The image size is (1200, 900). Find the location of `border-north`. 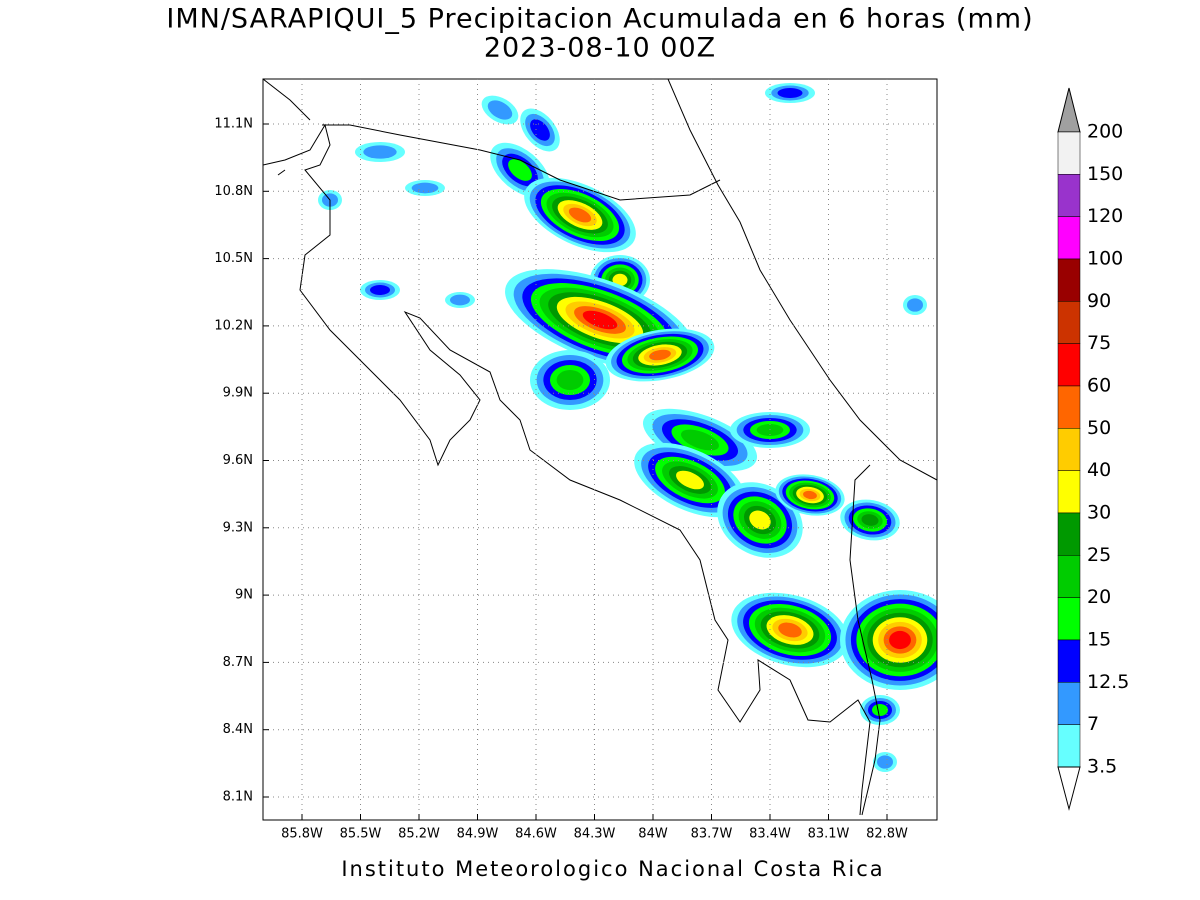

border-north is located at coordinates (521, 162).